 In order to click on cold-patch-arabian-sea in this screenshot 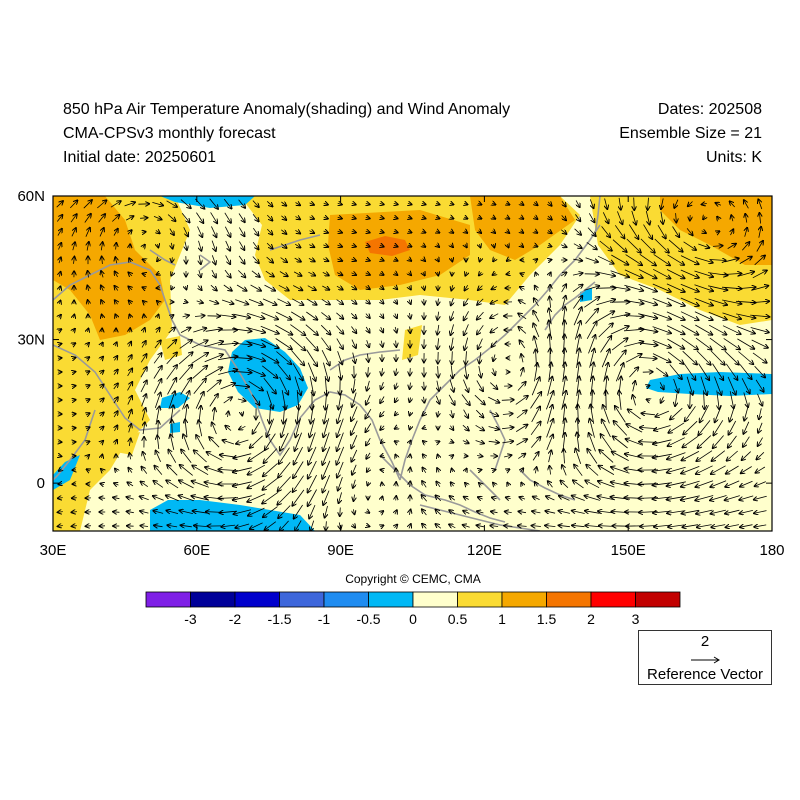, I will do `click(175, 427)`.